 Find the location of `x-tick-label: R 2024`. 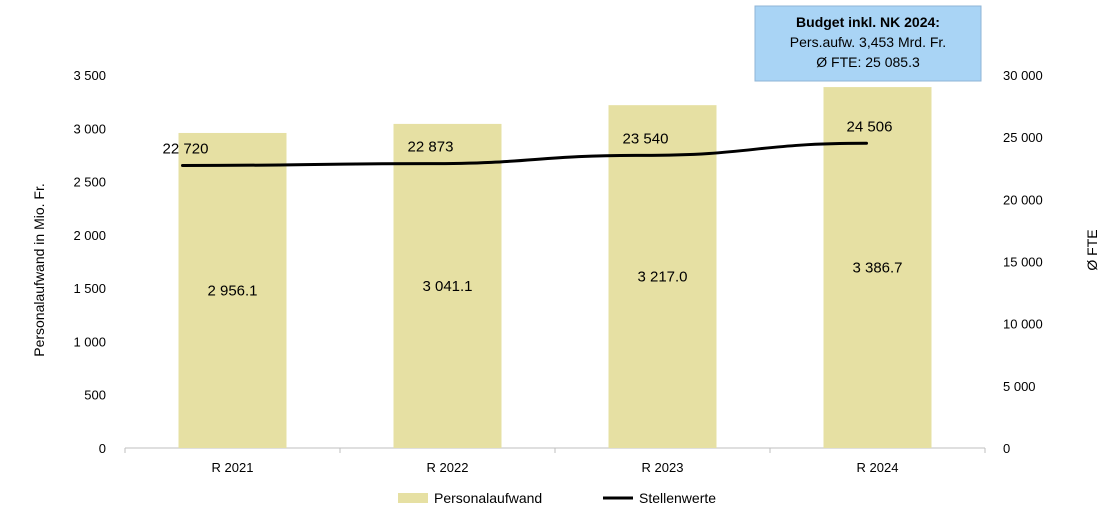

x-tick-label: R 2024 is located at coordinates (878, 467).